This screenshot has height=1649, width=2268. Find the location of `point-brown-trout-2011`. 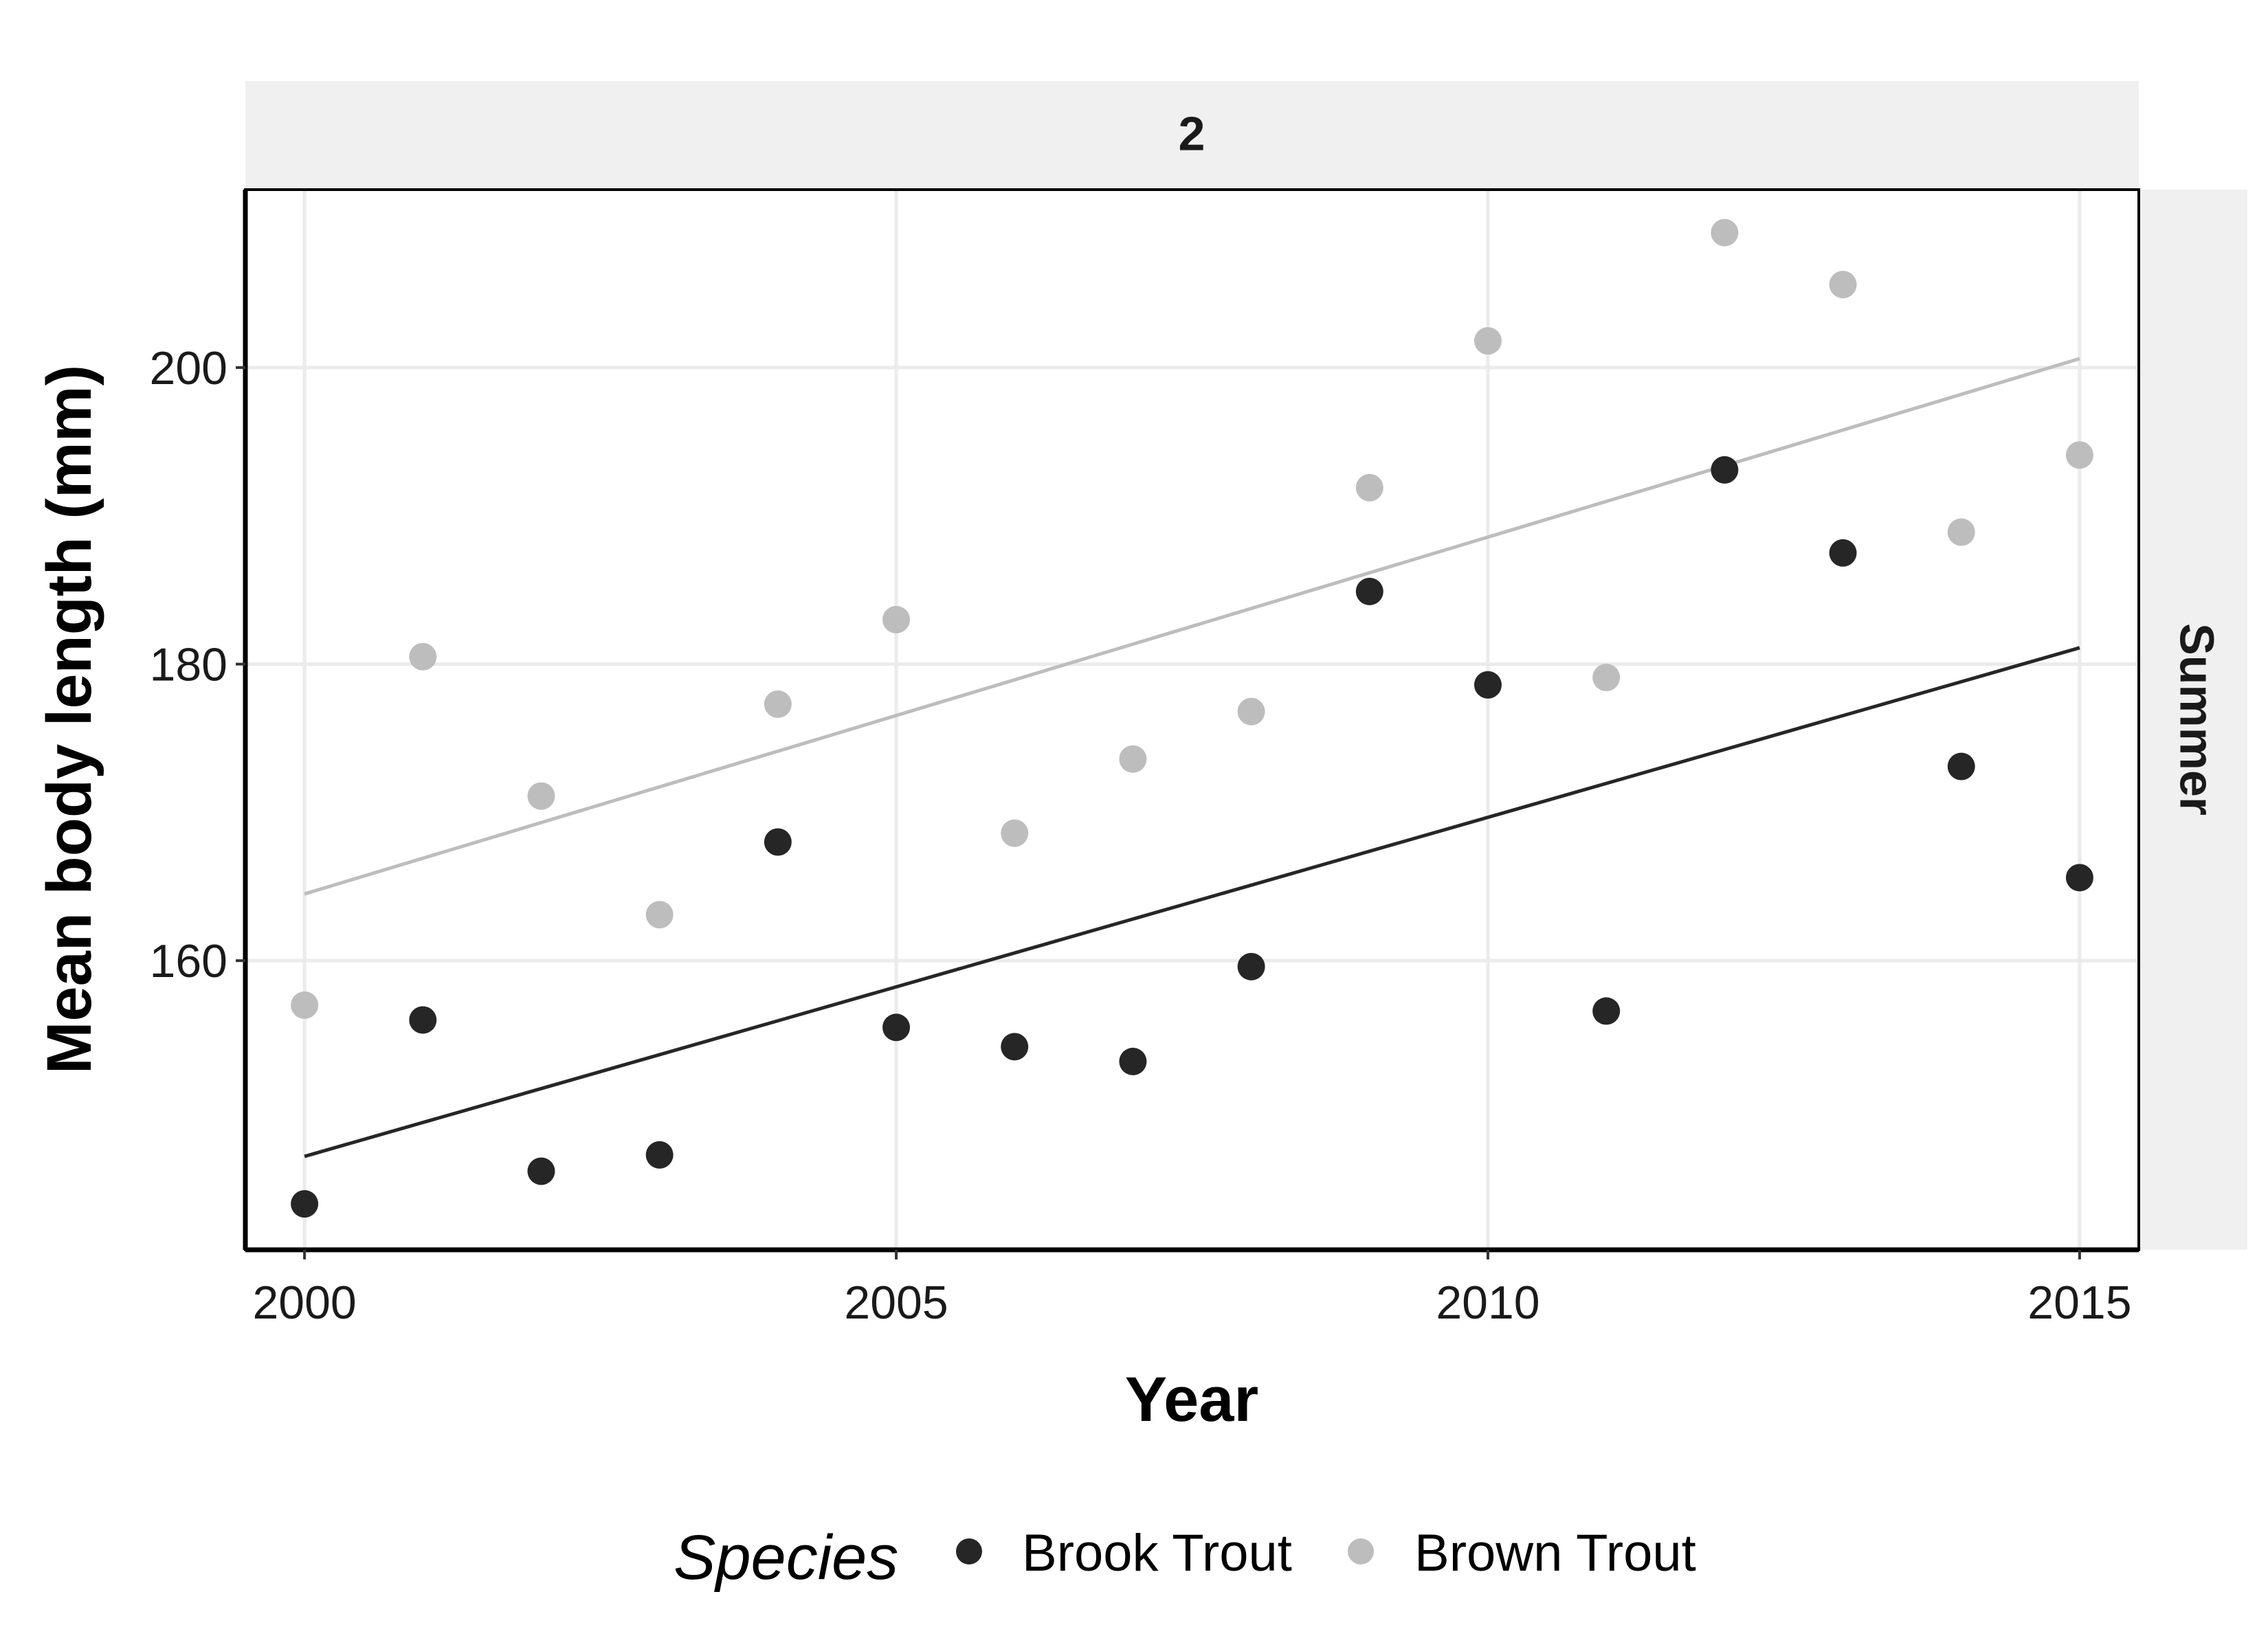

point-brown-trout-2011 is located at coordinates (1606, 677).